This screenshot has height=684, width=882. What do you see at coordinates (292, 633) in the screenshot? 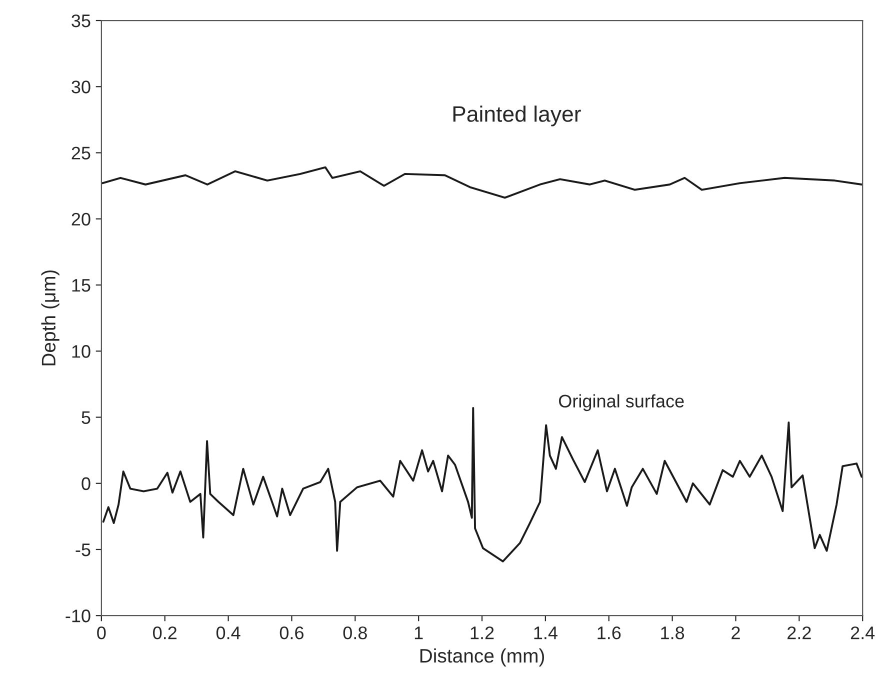
I see `x-tick-label: 0.6` at bounding box center [292, 633].